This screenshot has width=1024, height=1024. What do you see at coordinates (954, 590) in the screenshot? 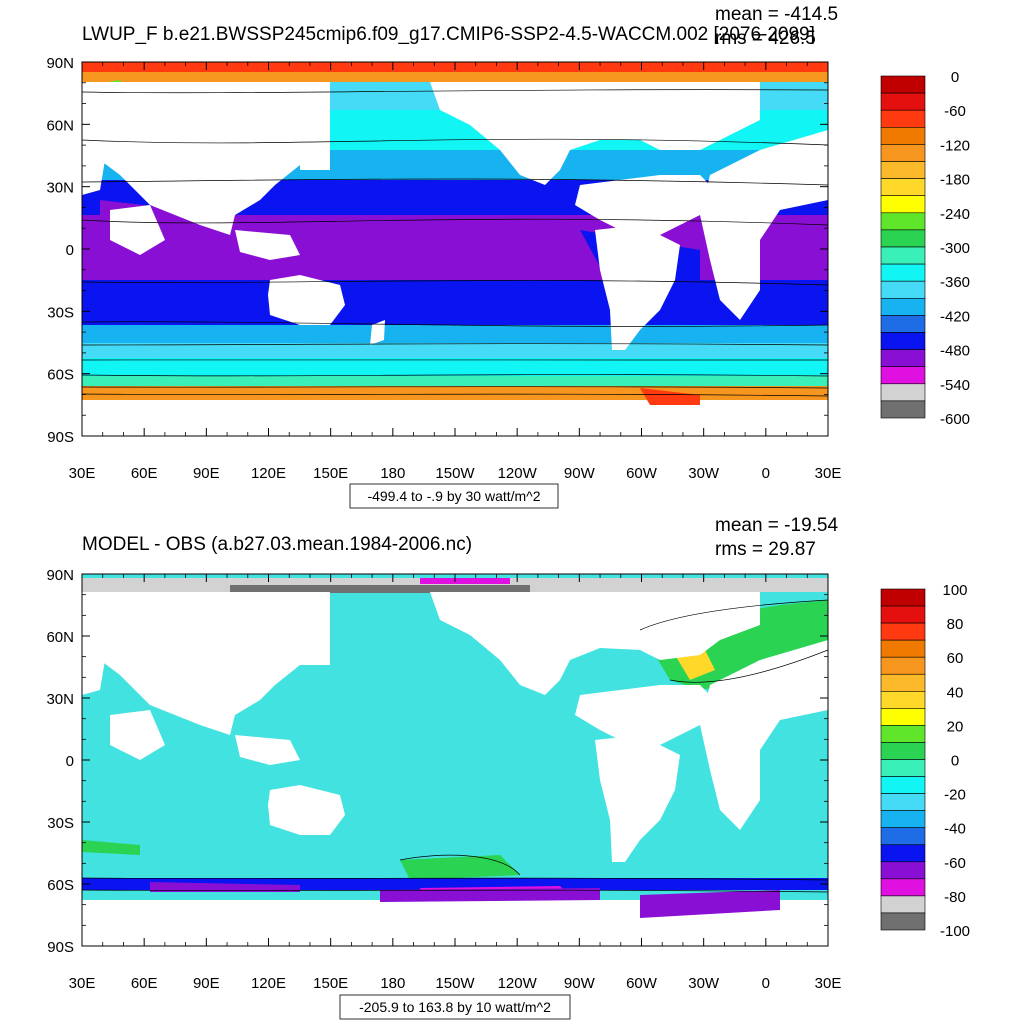
I see `colorbar-label: 100` at bounding box center [954, 590].